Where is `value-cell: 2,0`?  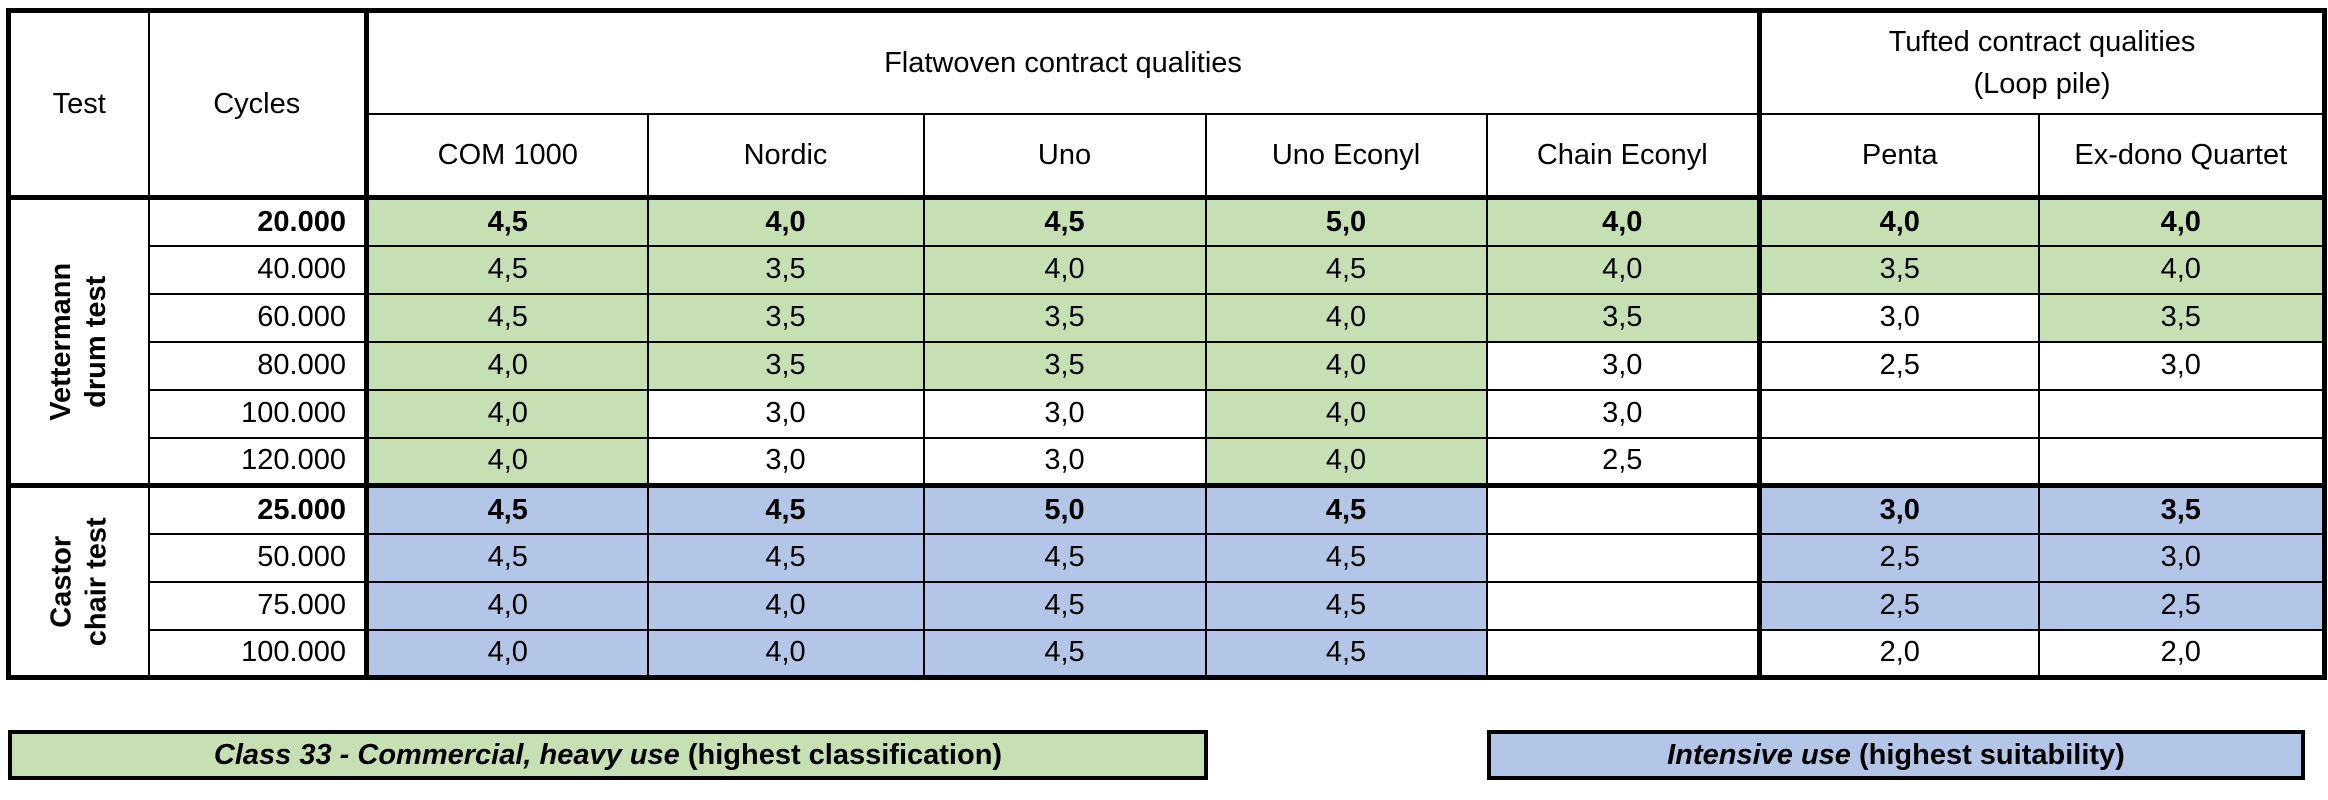 value-cell: 2,0 is located at coordinates (1899, 653).